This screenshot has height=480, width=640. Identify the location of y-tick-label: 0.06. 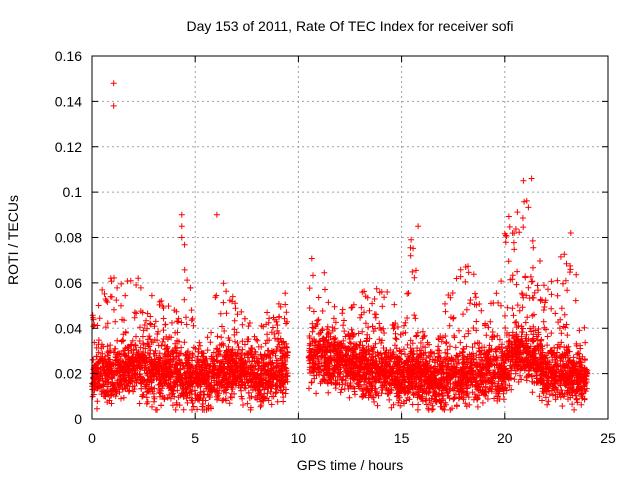
(68, 283).